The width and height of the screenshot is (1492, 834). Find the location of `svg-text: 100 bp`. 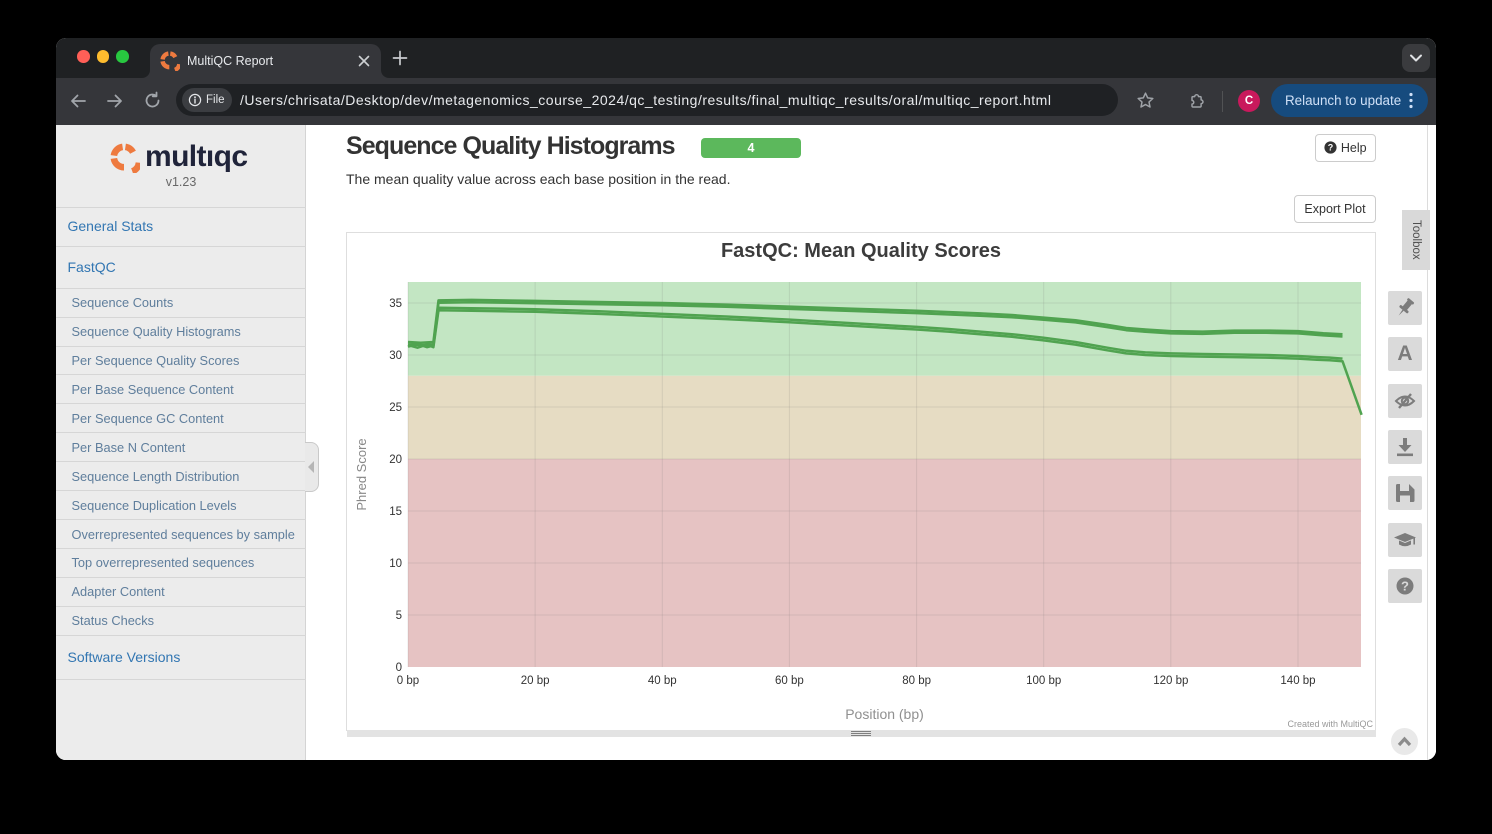

svg-text: 100 bp is located at coordinates (1043, 681).